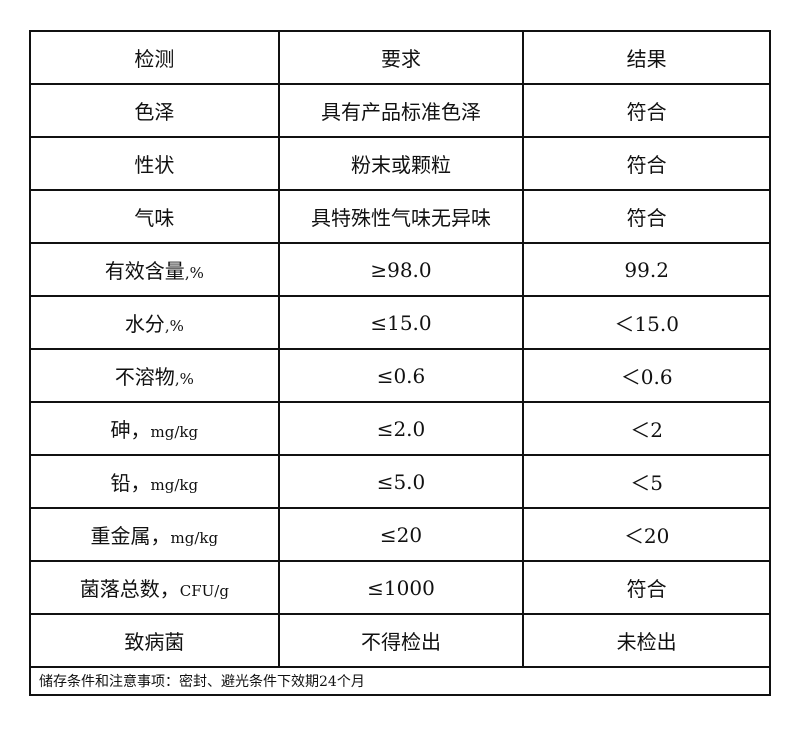 This screenshot has width=800, height=750. I want to click on item-cell: 重金属，mg/kg, so click(154, 534).